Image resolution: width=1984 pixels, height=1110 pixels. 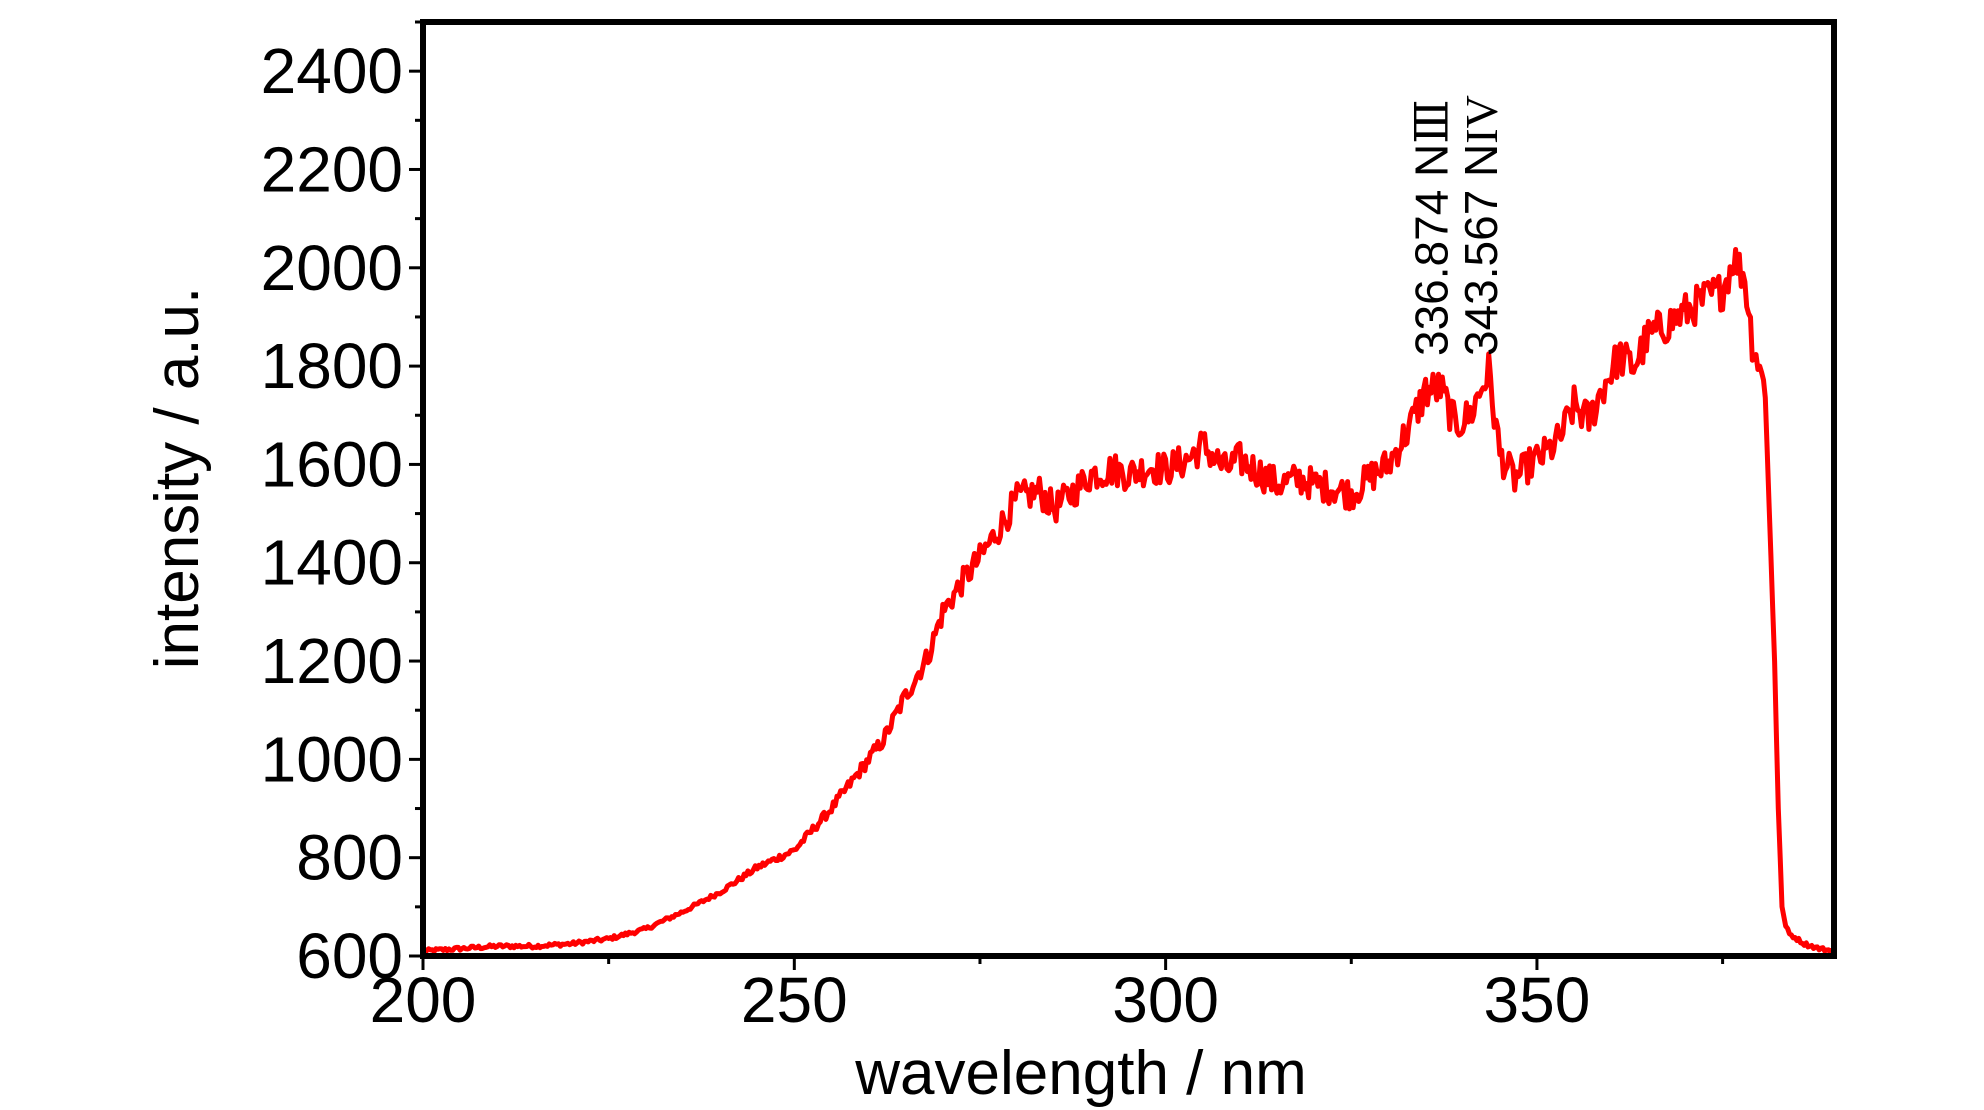 I want to click on y-tick-label: 2000, so click(x=332, y=268).